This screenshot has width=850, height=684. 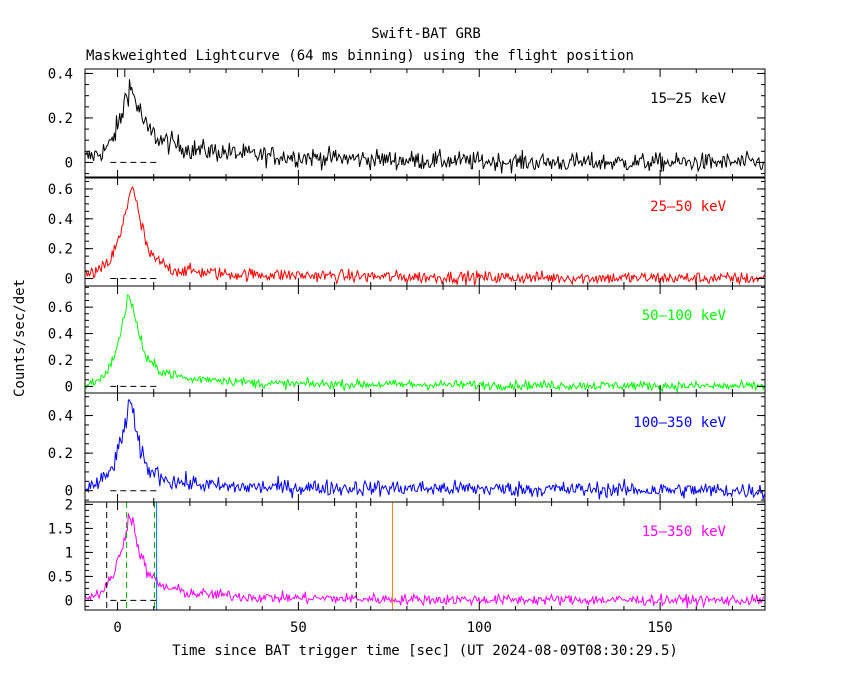 I want to click on y-axis-label: Counts/sec/det, so click(x=20, y=338).